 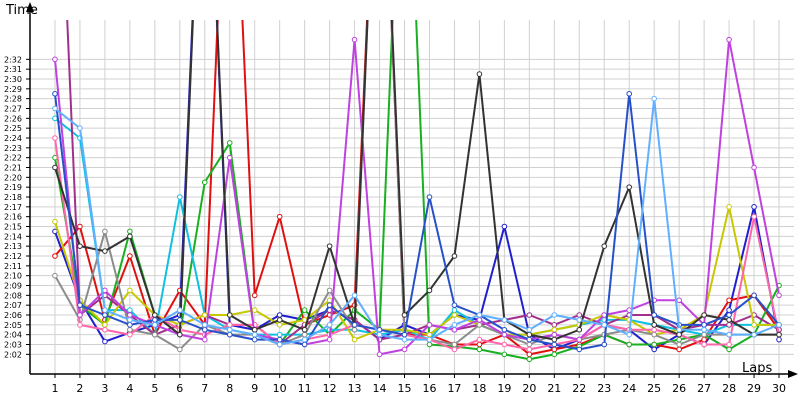 What do you see at coordinates (13, 118) in the screenshot?
I see `y-tick-label: 2:26` at bounding box center [13, 118].